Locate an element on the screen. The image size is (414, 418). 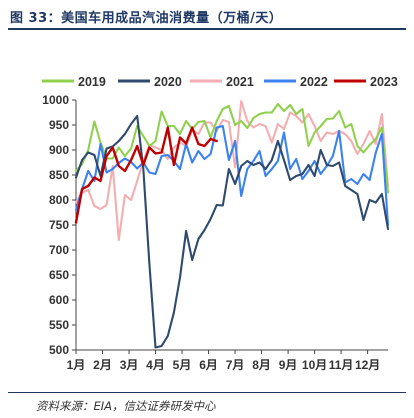
footer-rule is located at coordinates (207, 392).